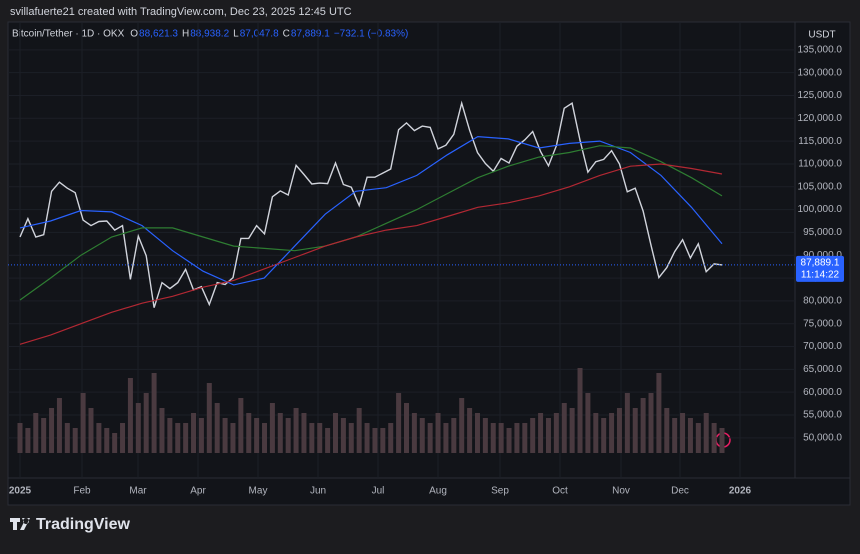  Describe the element at coordinates (318, 491) in the screenshot. I see `x-tick-label: Jun` at that location.